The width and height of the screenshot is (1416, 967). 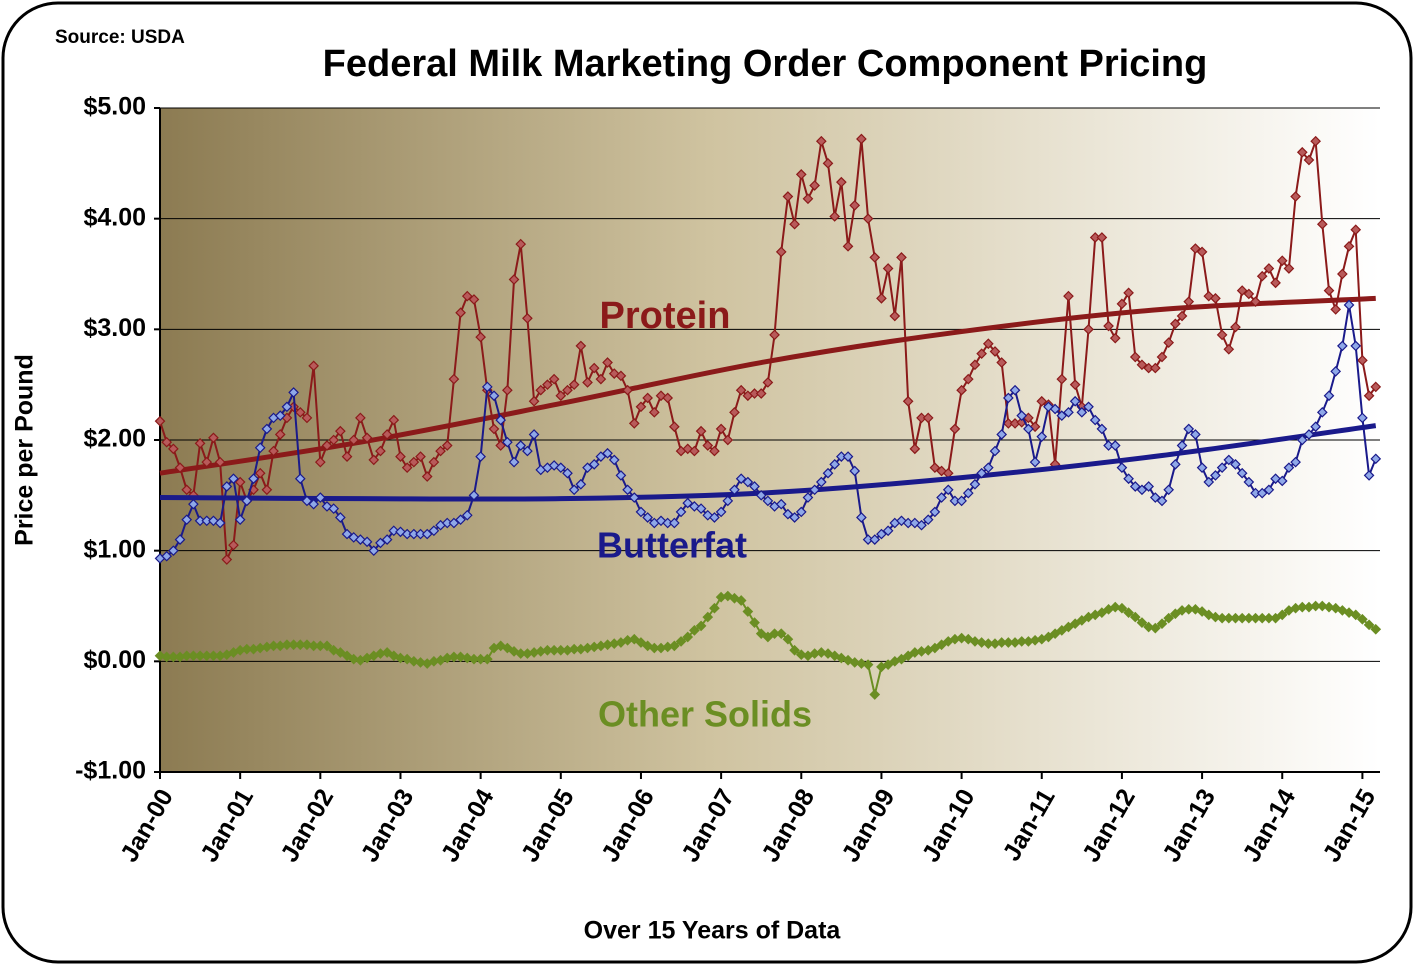 What do you see at coordinates (114, 549) in the screenshot?
I see `y-tick-label: $1.00` at bounding box center [114, 549].